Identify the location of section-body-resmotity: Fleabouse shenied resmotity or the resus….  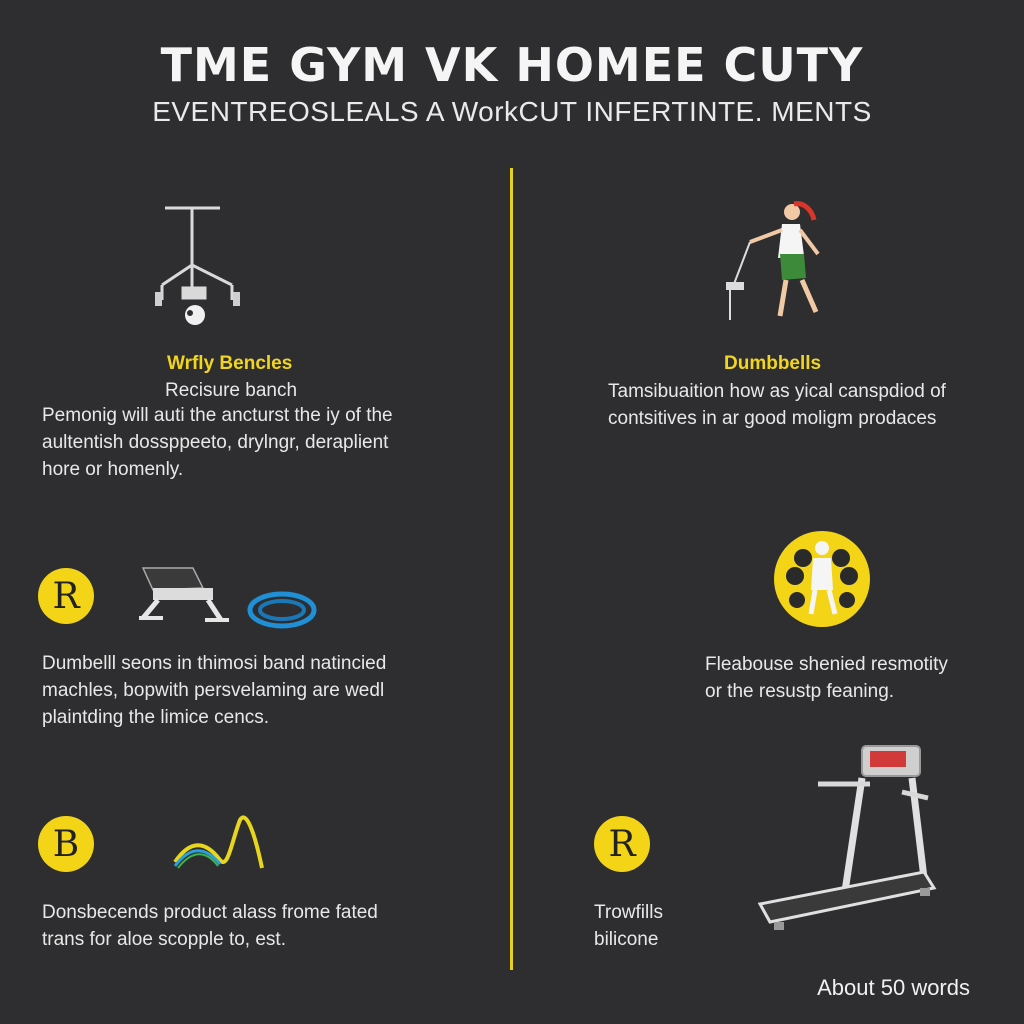
(855, 678).